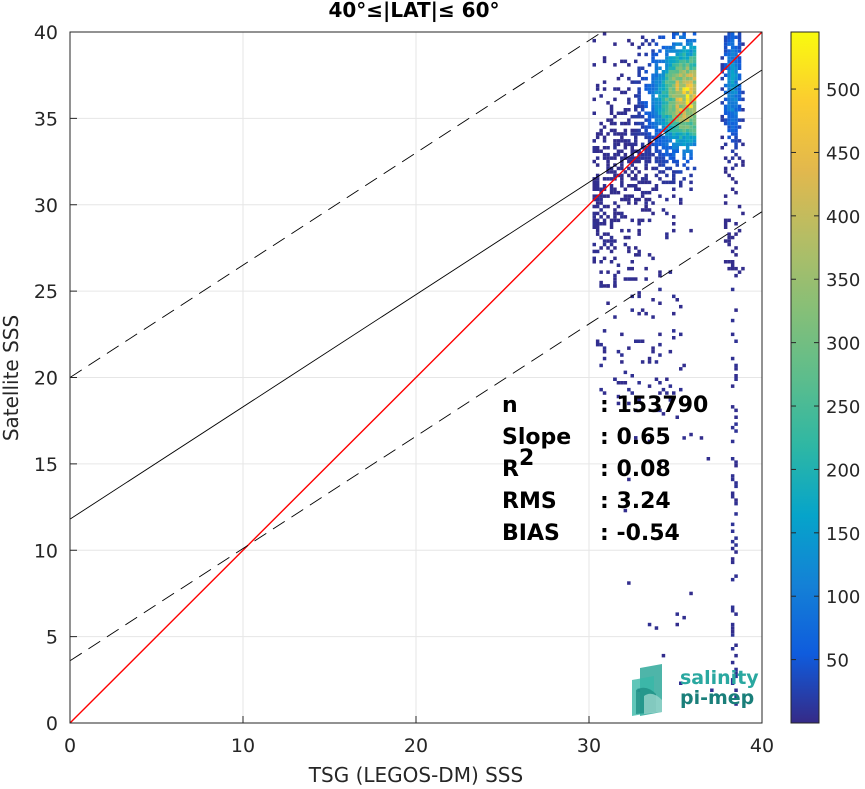  Describe the element at coordinates (413, 11) in the screenshot. I see `chart-title: 40°≤|LAT|≤ 60°` at that location.